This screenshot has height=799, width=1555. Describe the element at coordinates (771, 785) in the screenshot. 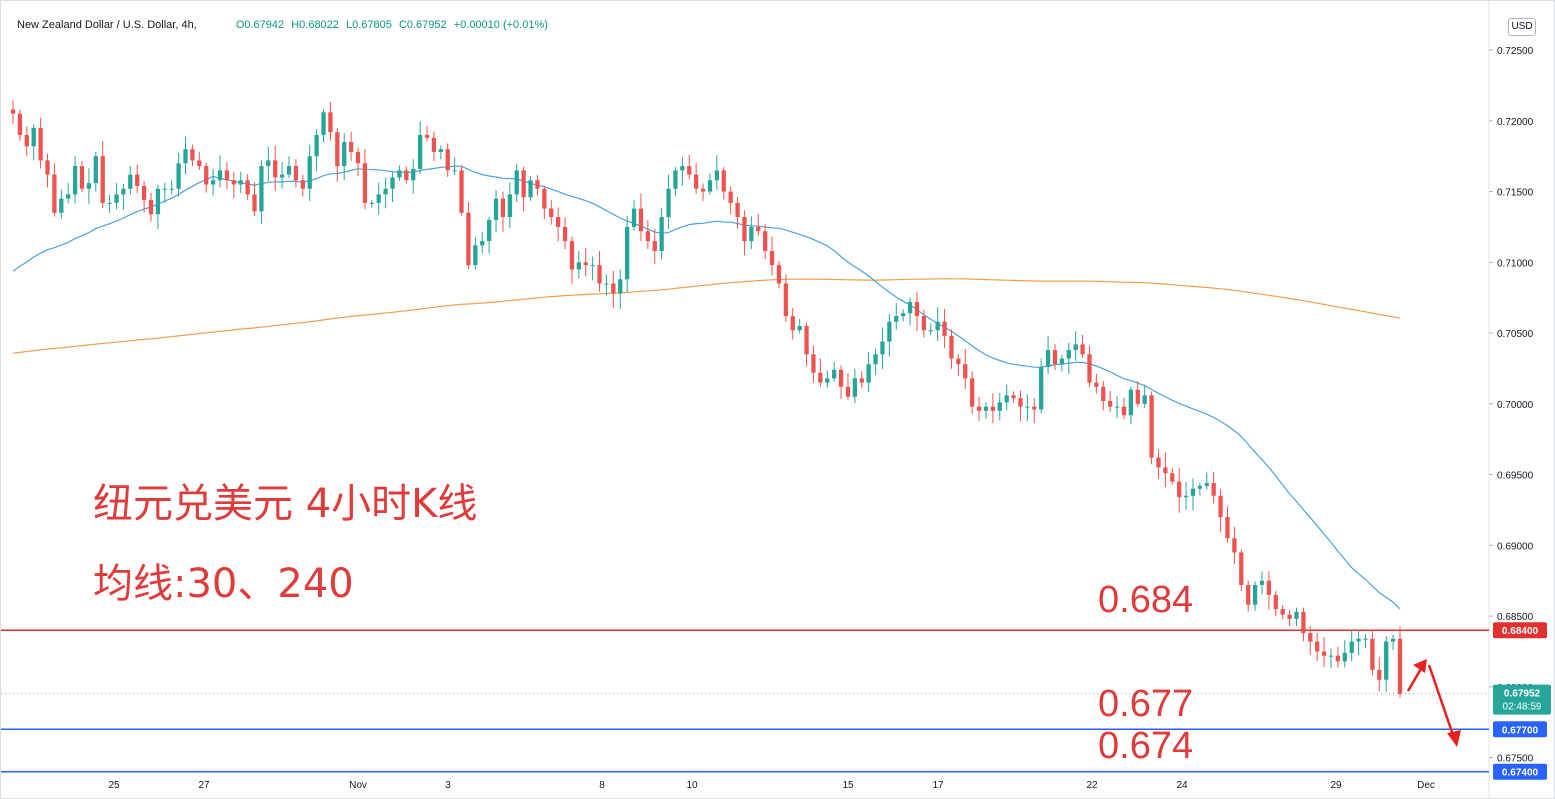

I see `time-axis: 25 27 Nov 3 8 10 15 17 22 24 29 Dec` at that location.